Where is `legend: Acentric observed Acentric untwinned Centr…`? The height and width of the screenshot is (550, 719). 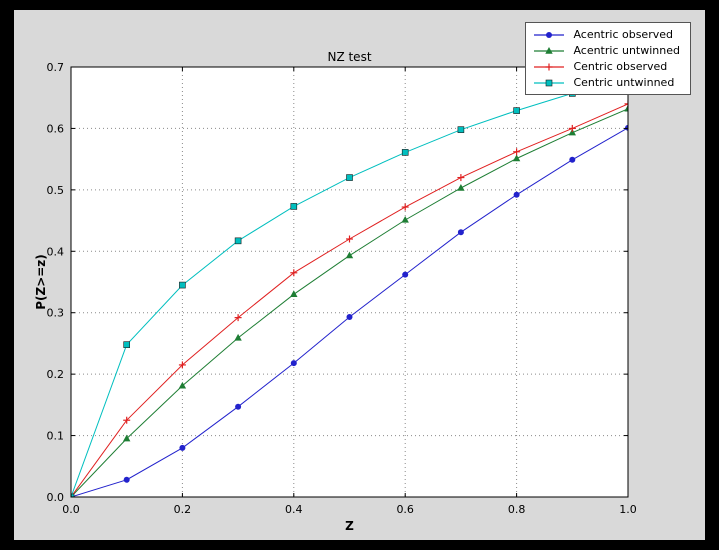
legend: Acentric observed Acentric untwinned Centr… is located at coordinates (608, 58).